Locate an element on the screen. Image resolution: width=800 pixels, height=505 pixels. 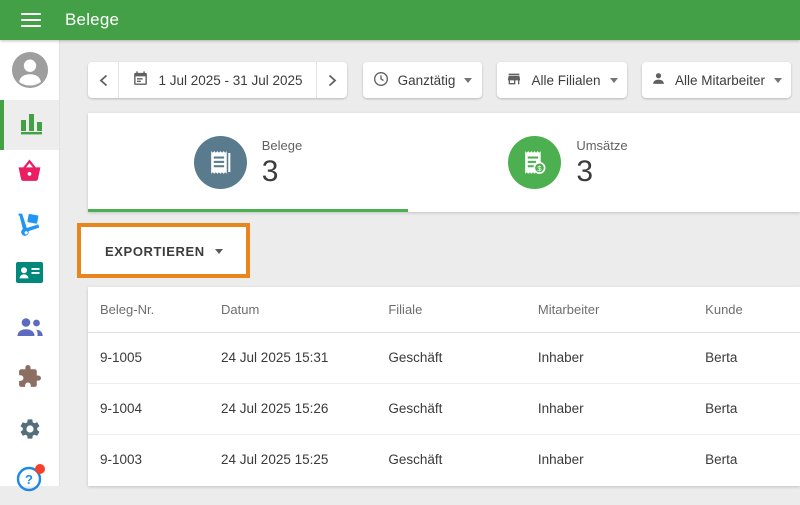
sidebar: ? is located at coordinates (30, 265).